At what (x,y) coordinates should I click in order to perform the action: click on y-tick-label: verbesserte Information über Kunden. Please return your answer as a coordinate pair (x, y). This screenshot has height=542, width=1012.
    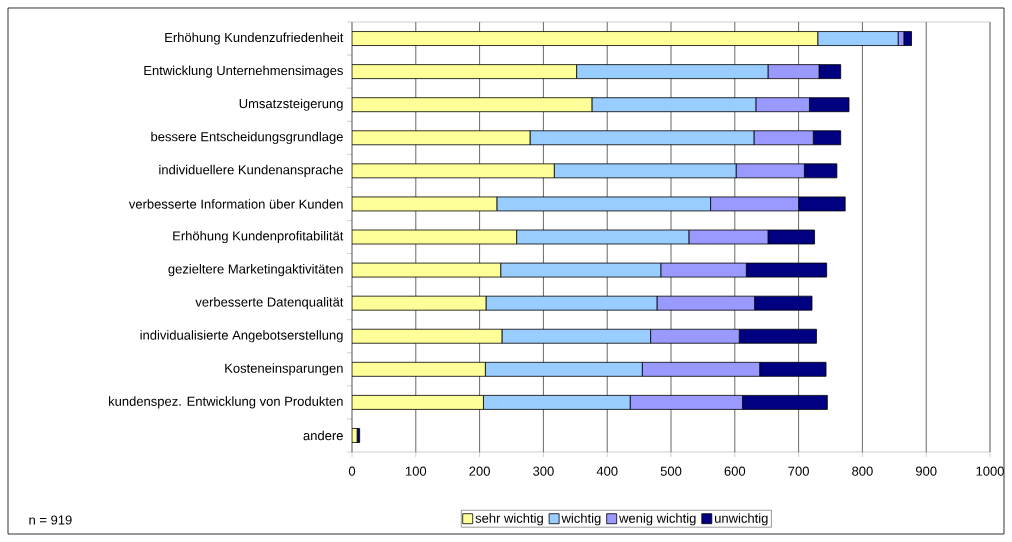
    Looking at the image, I should click on (235, 204).